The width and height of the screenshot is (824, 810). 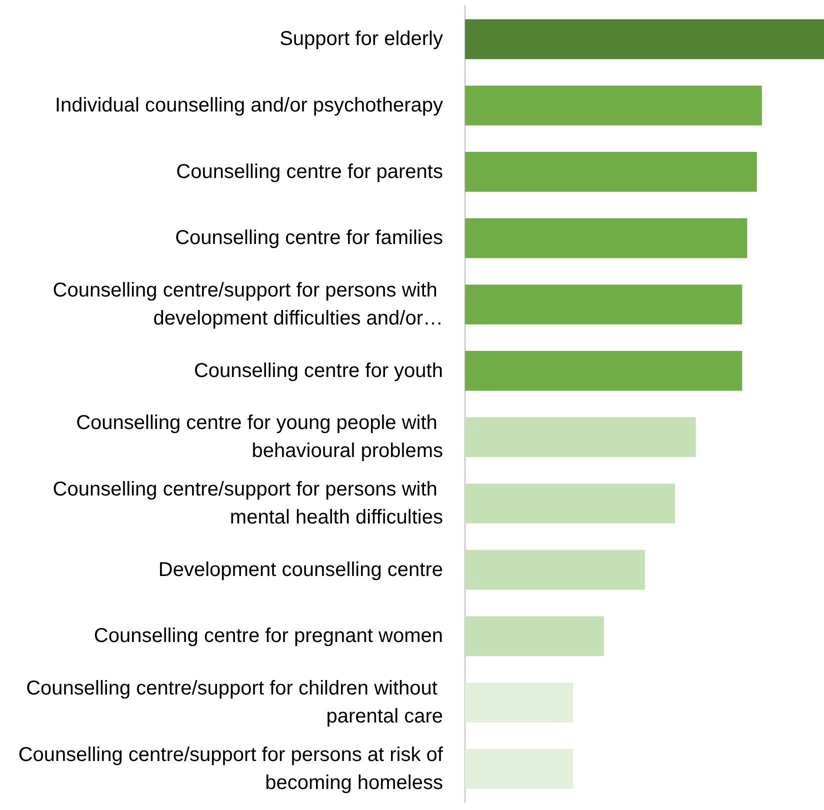 What do you see at coordinates (318, 371) in the screenshot?
I see `y-tick-label: Counselling centre for youth` at bounding box center [318, 371].